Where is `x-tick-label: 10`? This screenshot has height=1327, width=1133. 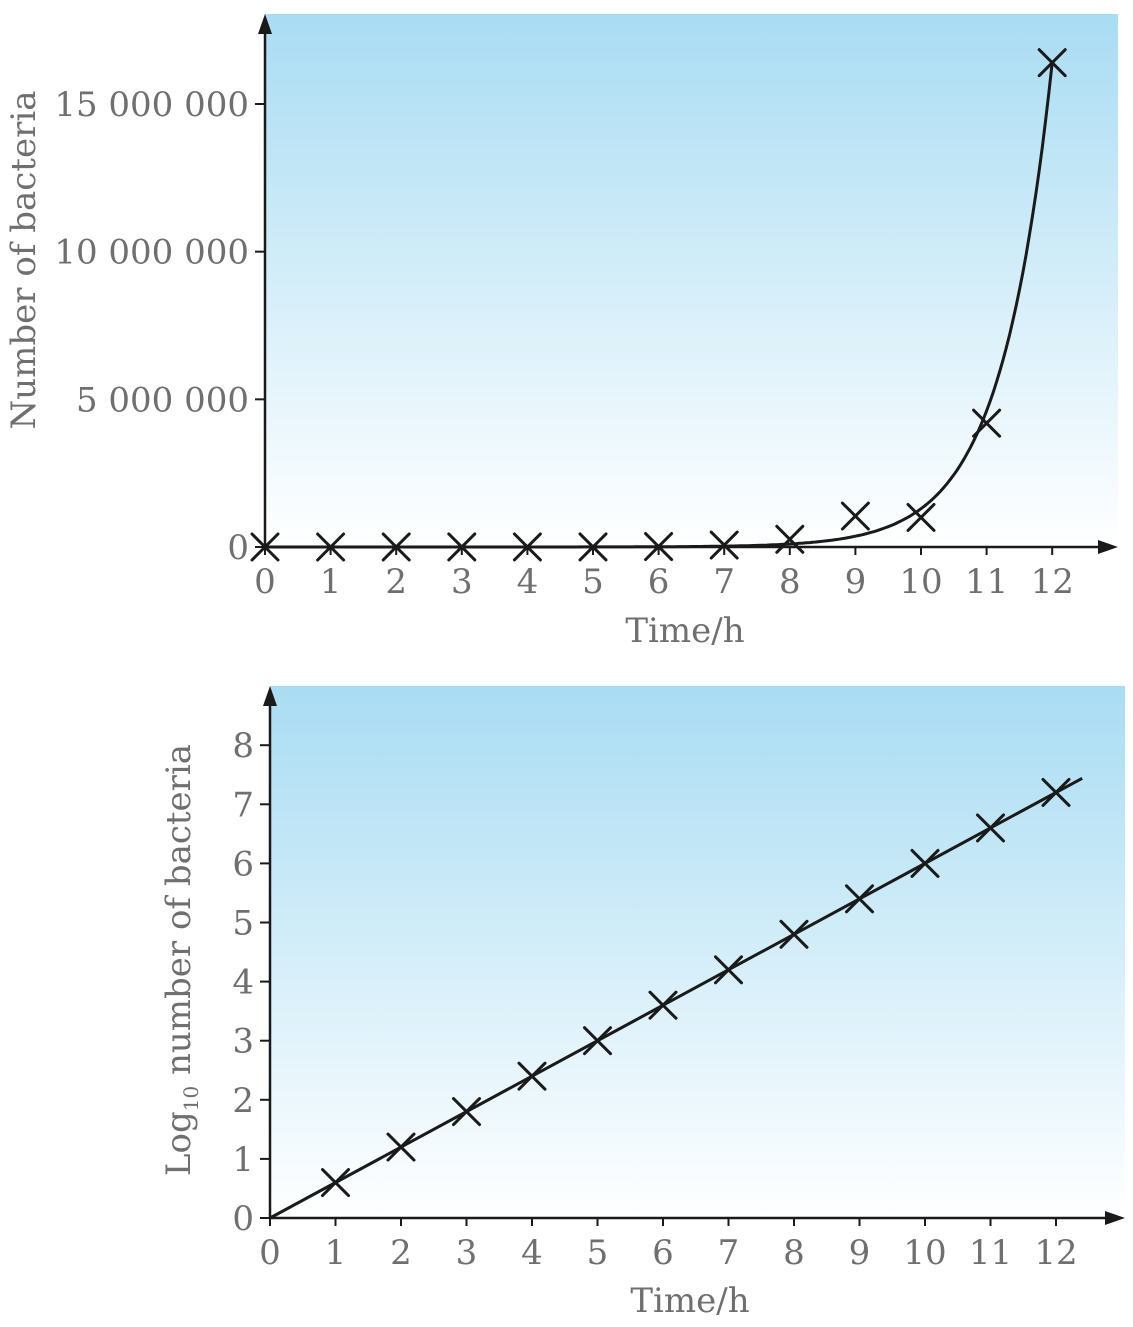 x-tick-label: 10 is located at coordinates (924, 1253).